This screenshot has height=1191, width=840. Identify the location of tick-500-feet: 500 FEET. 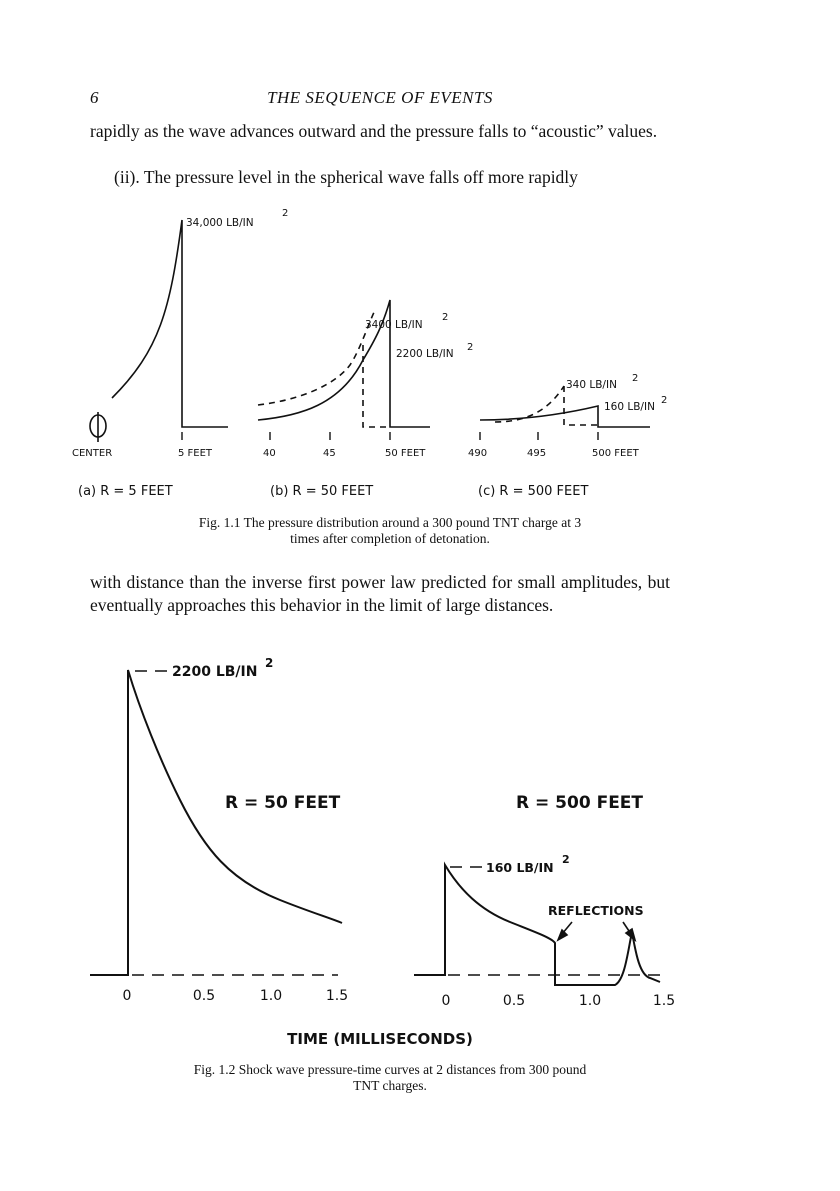
(616, 453).